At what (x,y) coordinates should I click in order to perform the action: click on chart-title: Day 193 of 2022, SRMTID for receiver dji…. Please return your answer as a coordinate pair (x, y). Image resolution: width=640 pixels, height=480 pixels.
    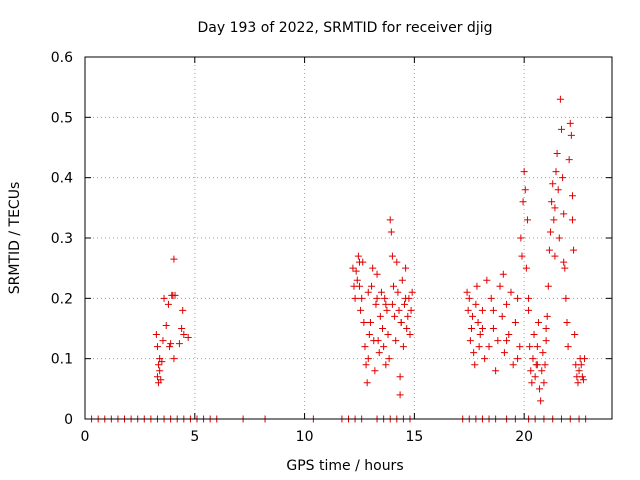
    Looking at the image, I should click on (345, 28).